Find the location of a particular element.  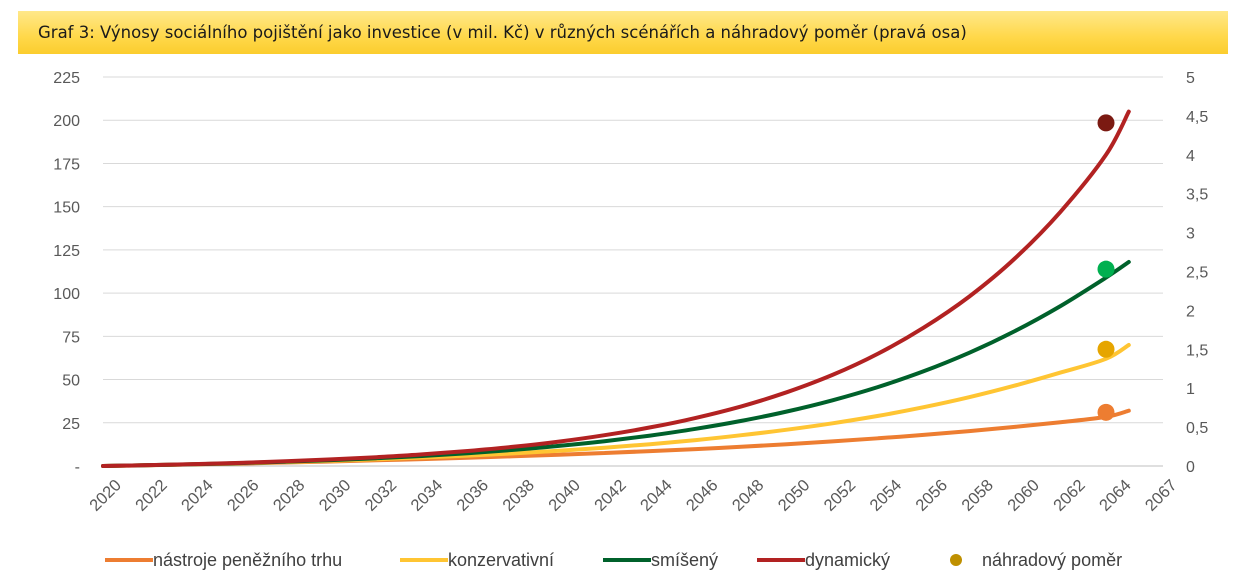

x-tick-label: 2026 is located at coordinates (243, 495).